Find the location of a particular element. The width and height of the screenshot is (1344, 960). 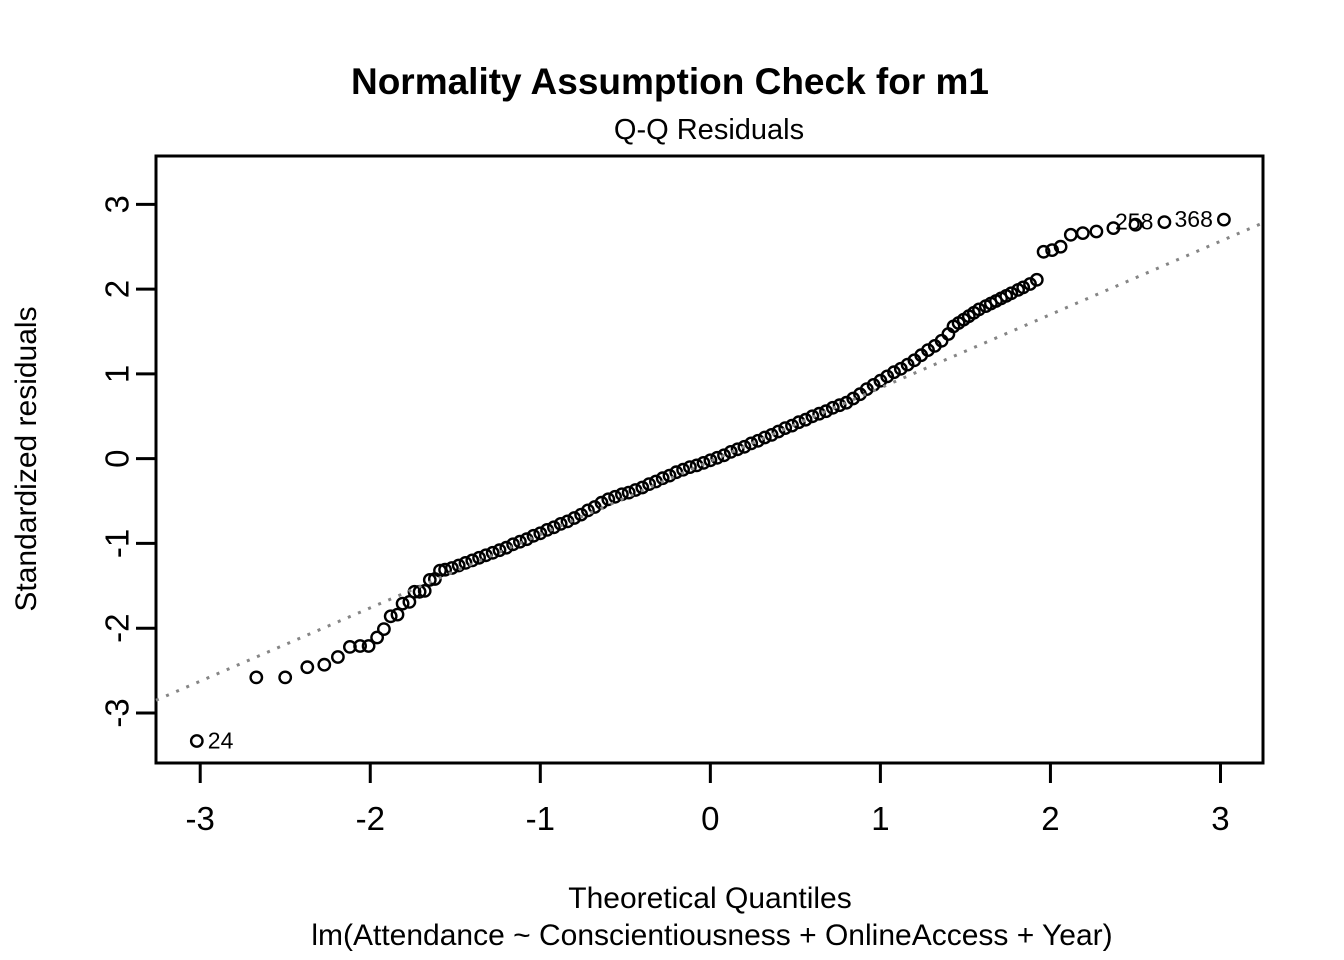

x-axis-tick-label: -2 is located at coordinates (370, 818).